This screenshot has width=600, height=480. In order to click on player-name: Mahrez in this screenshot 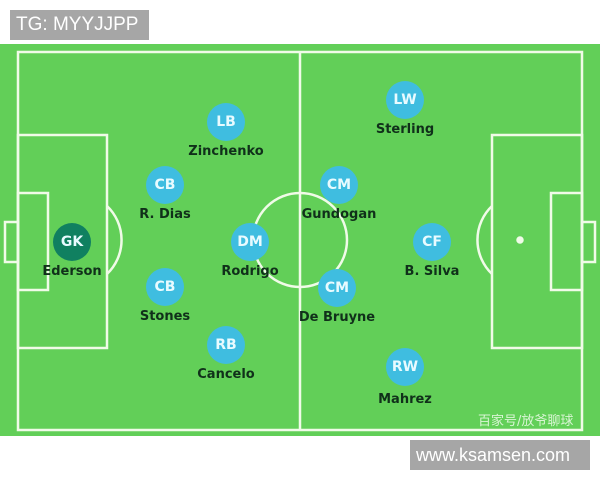, I will do `click(405, 399)`.